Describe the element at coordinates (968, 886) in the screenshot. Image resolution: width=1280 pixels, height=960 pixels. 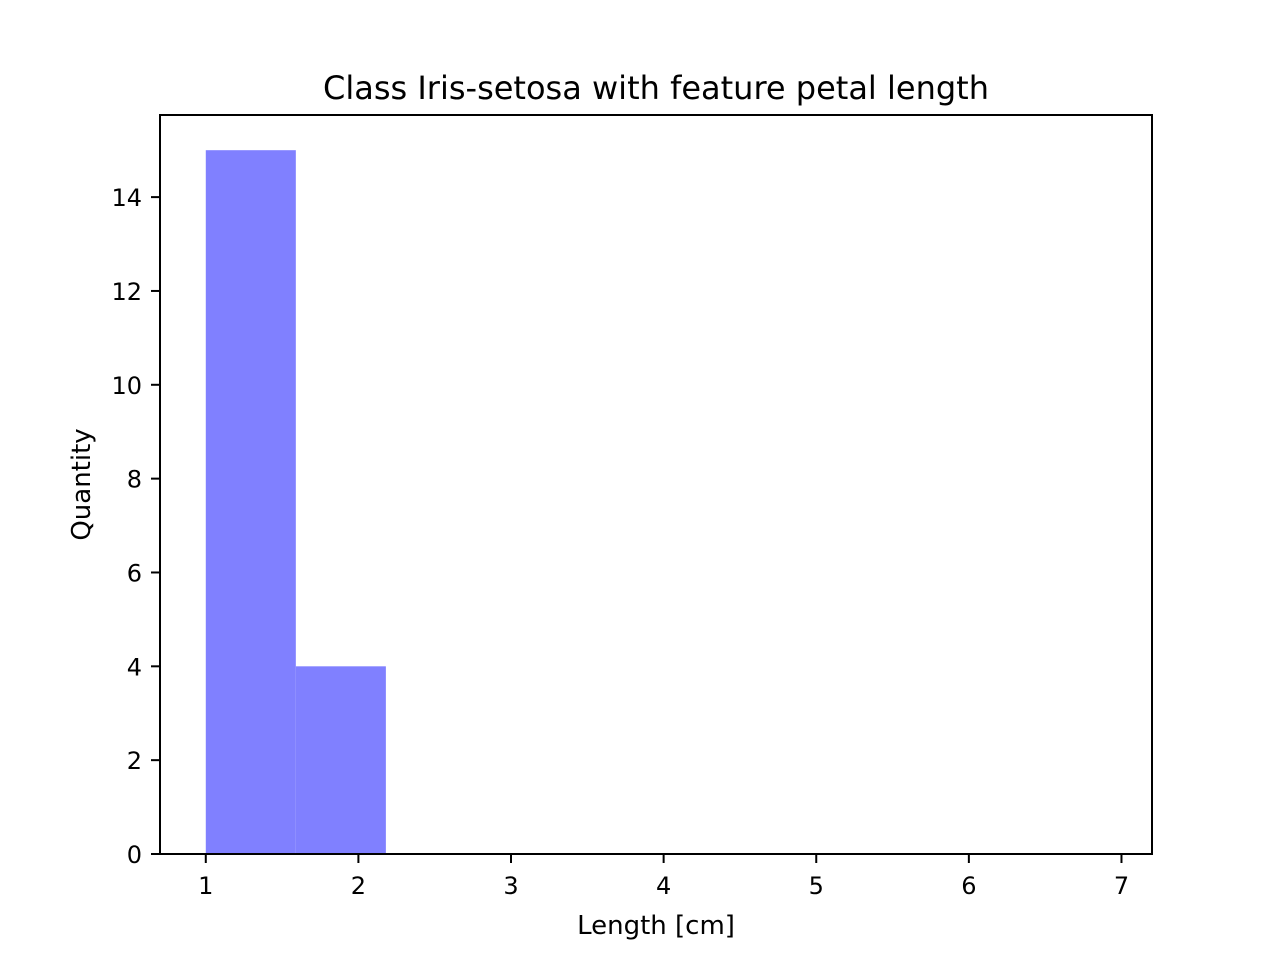
I see `x-tick-label: 6` at that location.